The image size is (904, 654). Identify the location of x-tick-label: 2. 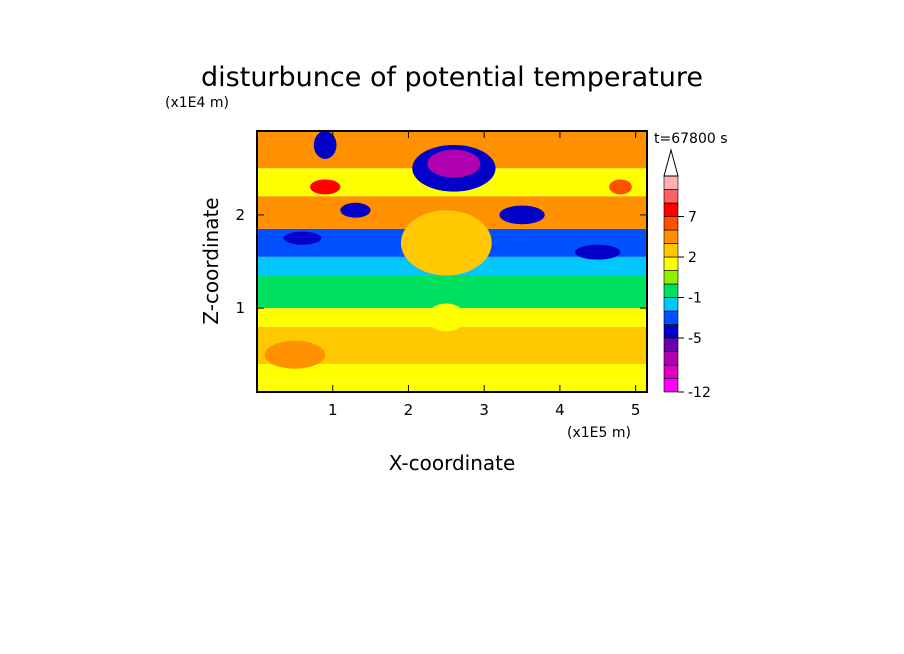
(409, 410).